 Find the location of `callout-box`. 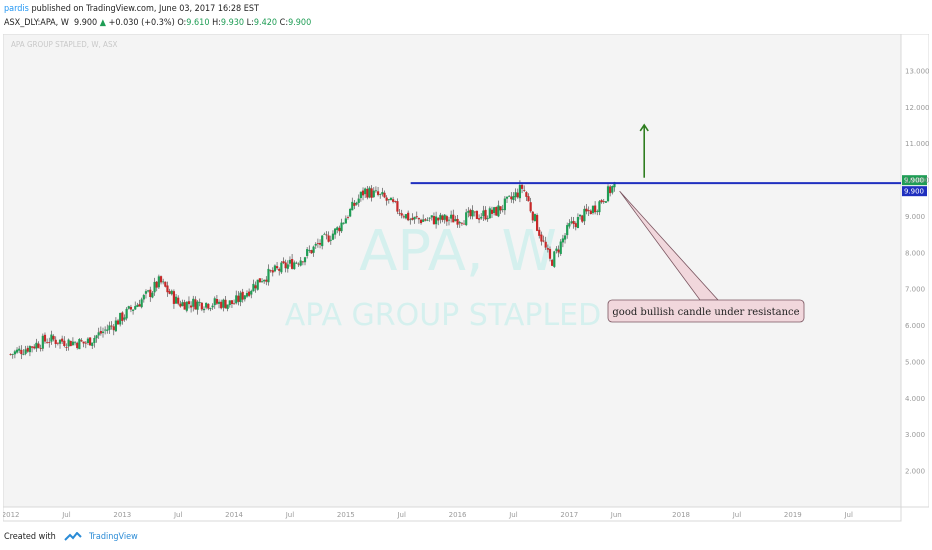

callout-box is located at coordinates (706, 311).